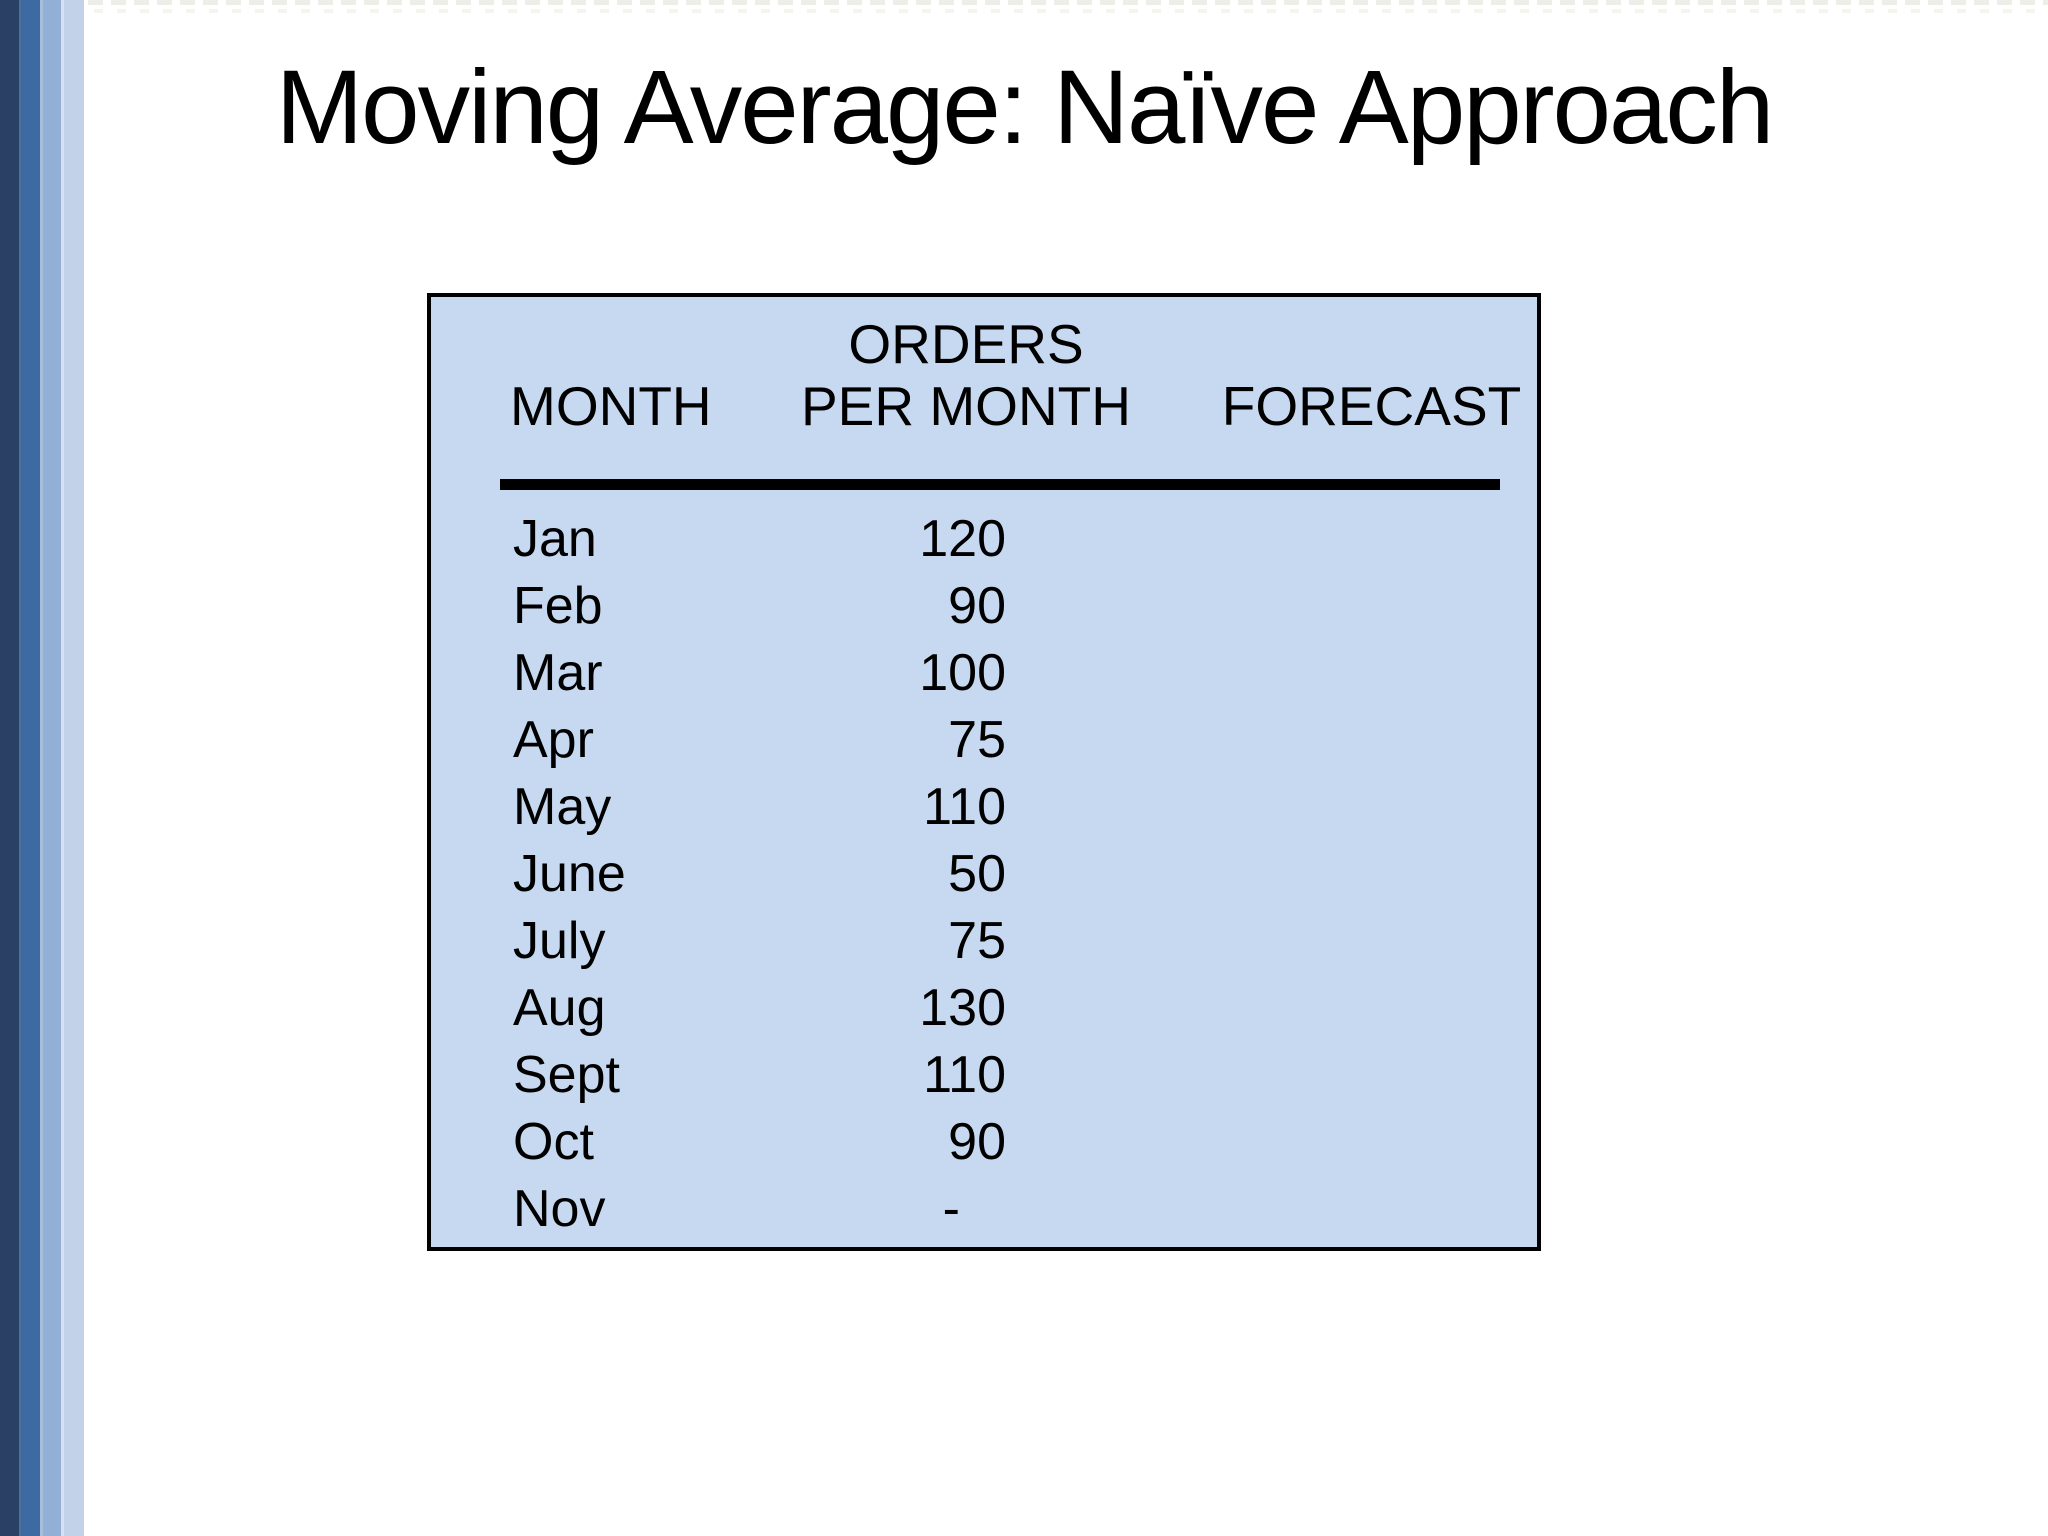  I want to click on table-row: Sept 110, so click(984, 1075).